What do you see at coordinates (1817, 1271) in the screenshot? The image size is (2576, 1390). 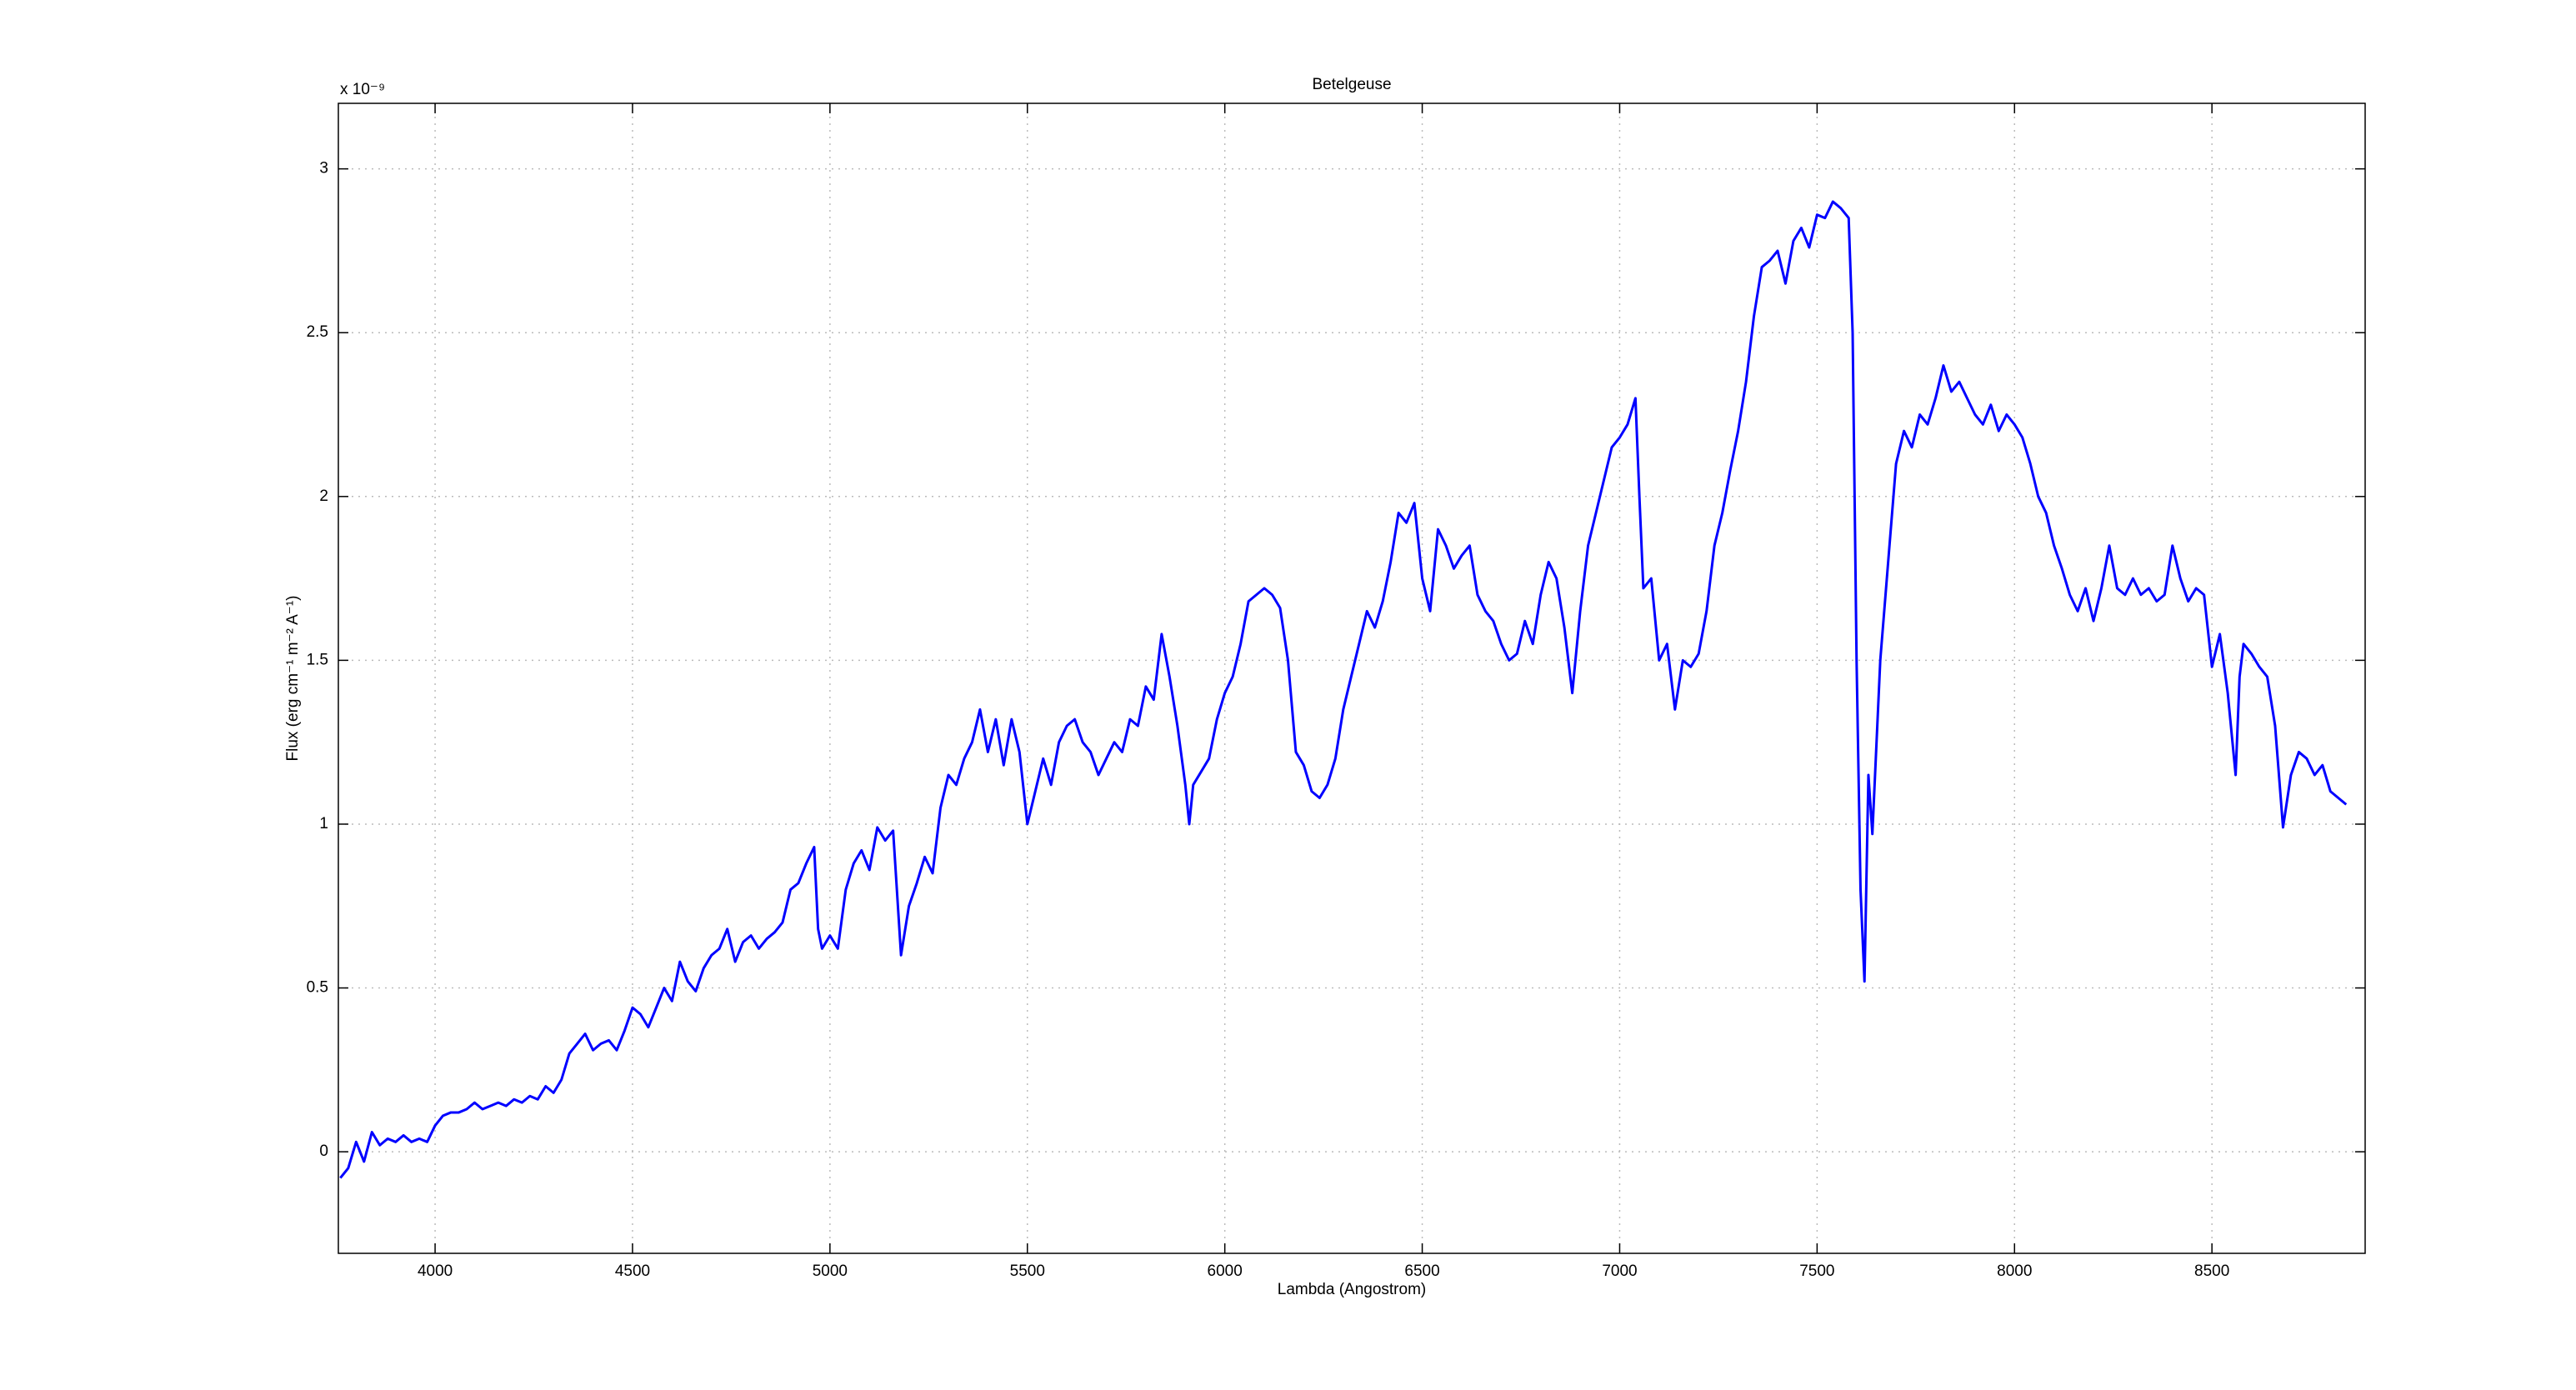 I see `x-tick-label: 7500` at bounding box center [1817, 1271].